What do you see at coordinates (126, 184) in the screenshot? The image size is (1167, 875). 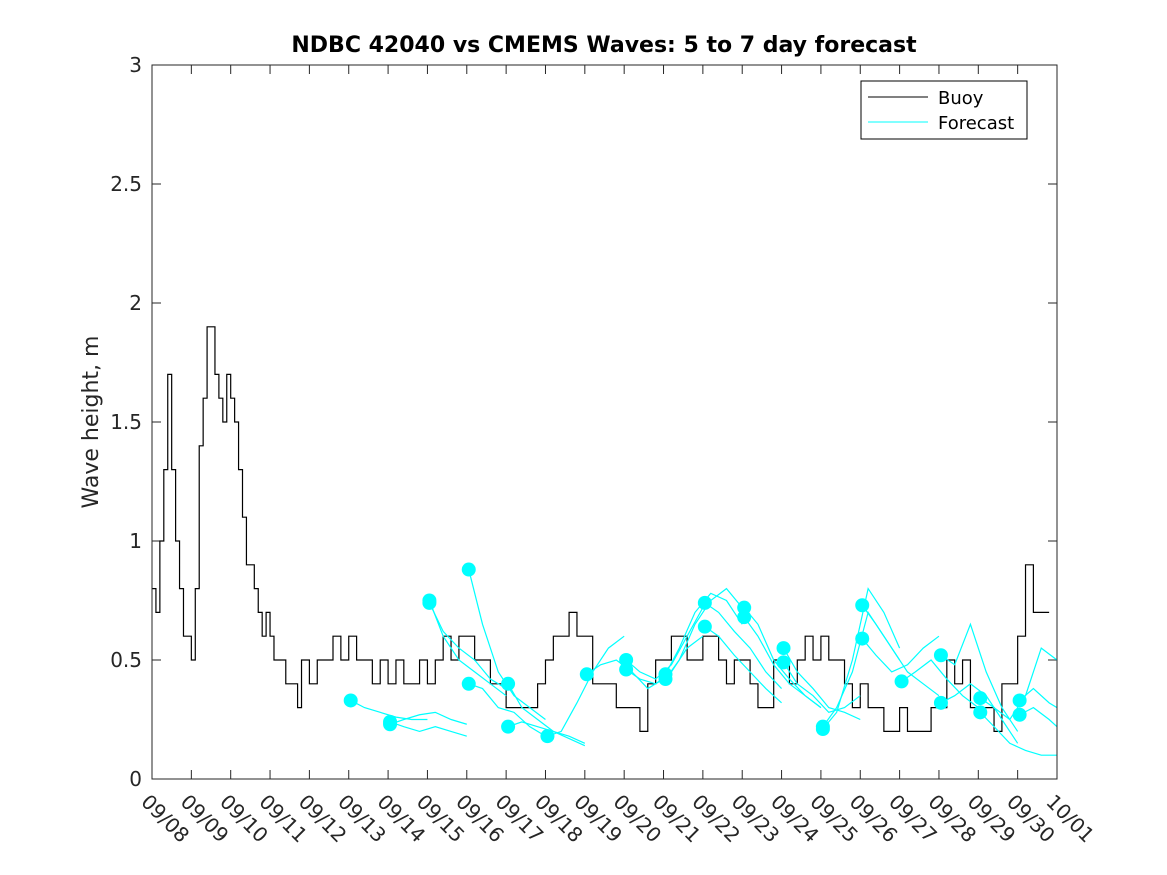 I see `y-tick-label: 2.5` at bounding box center [126, 184].